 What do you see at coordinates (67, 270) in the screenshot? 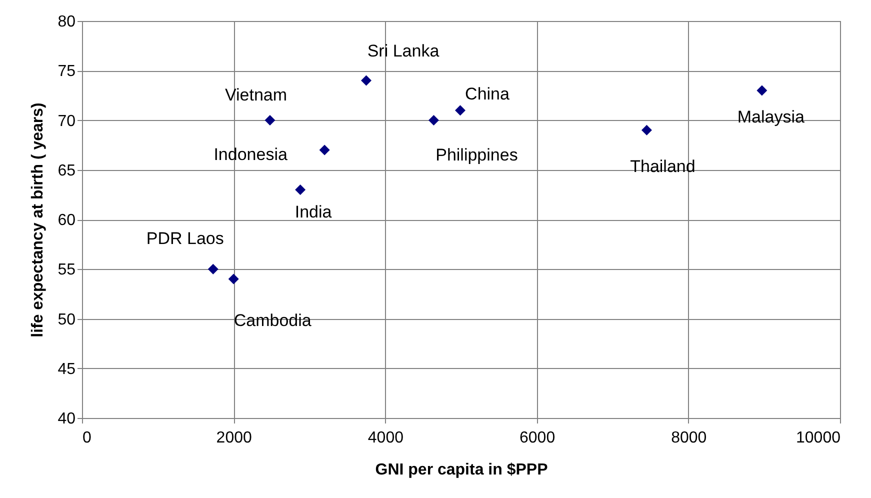
I see `y-tick-label: 55` at bounding box center [67, 270].